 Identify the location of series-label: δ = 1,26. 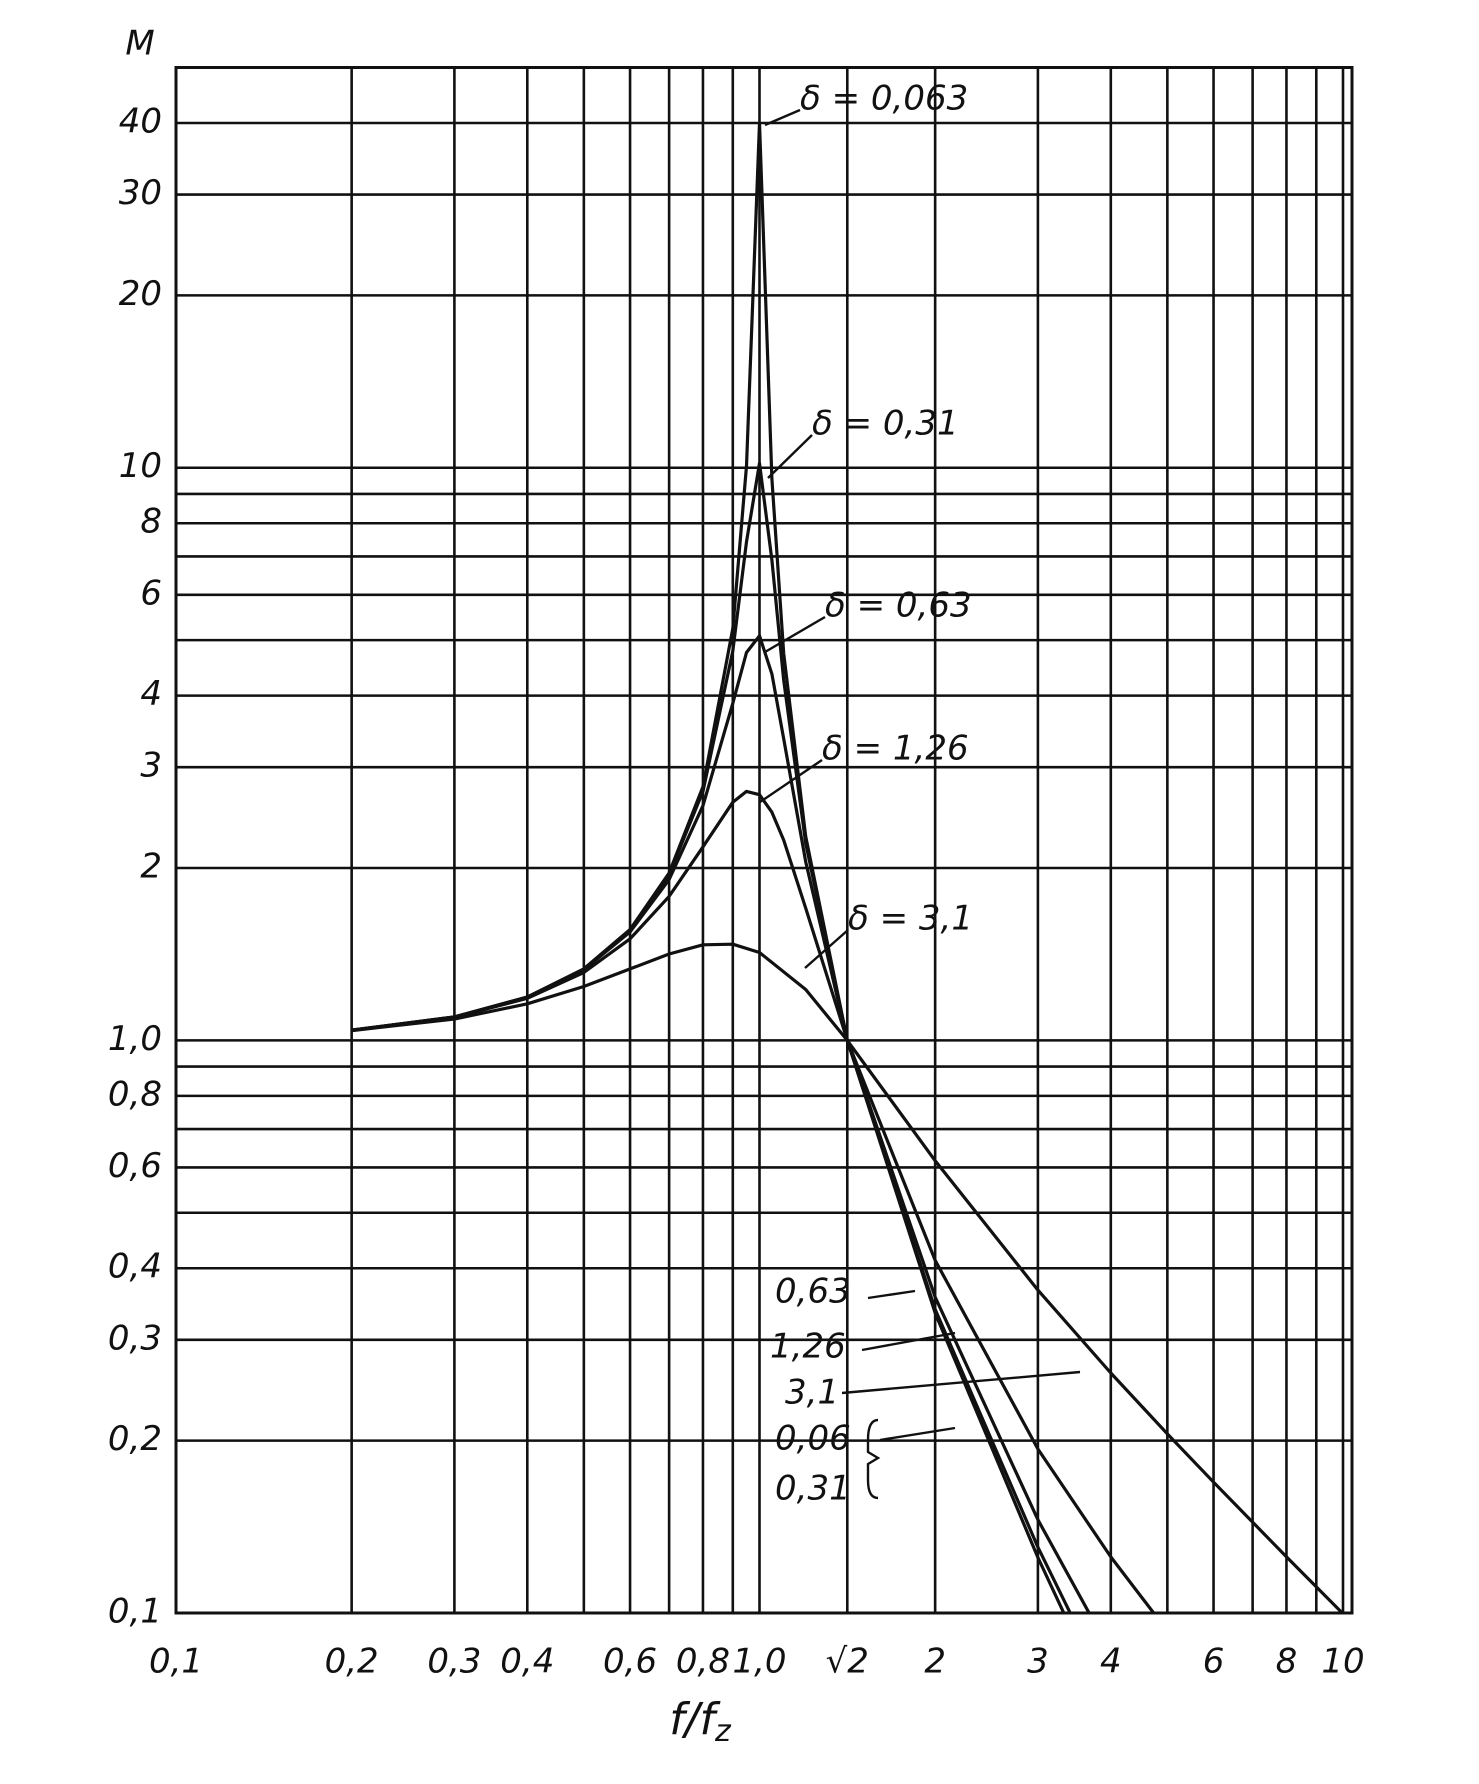
(895, 749).